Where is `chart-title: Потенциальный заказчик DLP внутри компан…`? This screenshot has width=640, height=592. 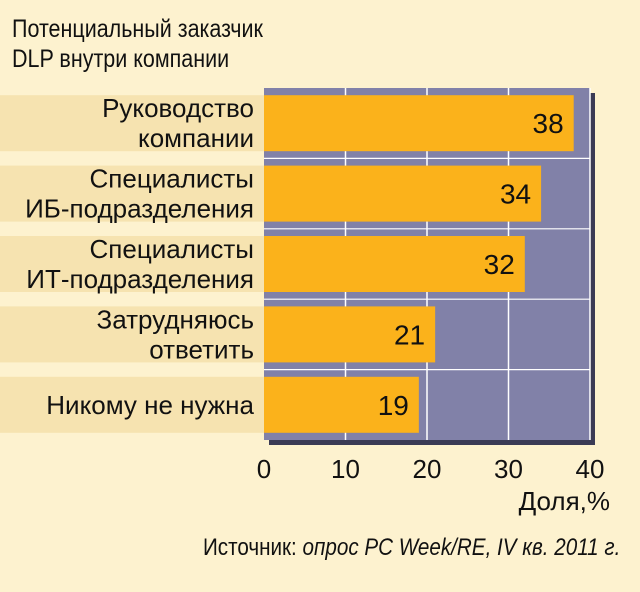 chart-title: Потенциальный заказчик DLP внутри компан… is located at coordinates (137, 44).